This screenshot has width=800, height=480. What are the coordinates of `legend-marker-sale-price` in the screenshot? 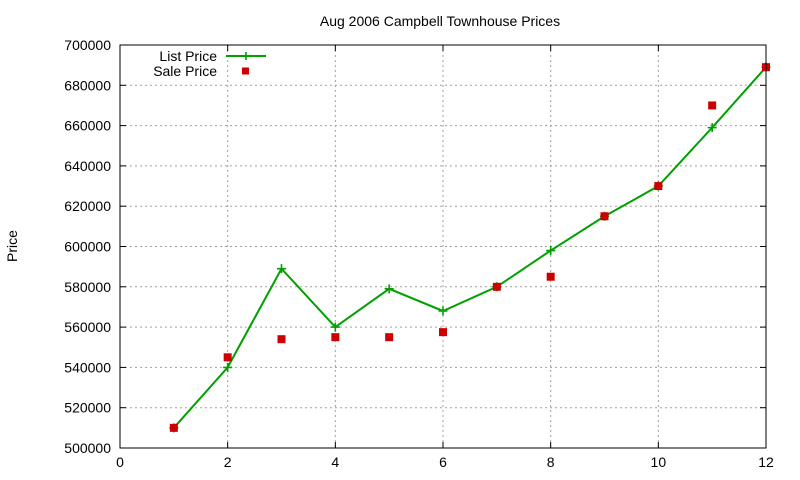 It's located at (245, 71).